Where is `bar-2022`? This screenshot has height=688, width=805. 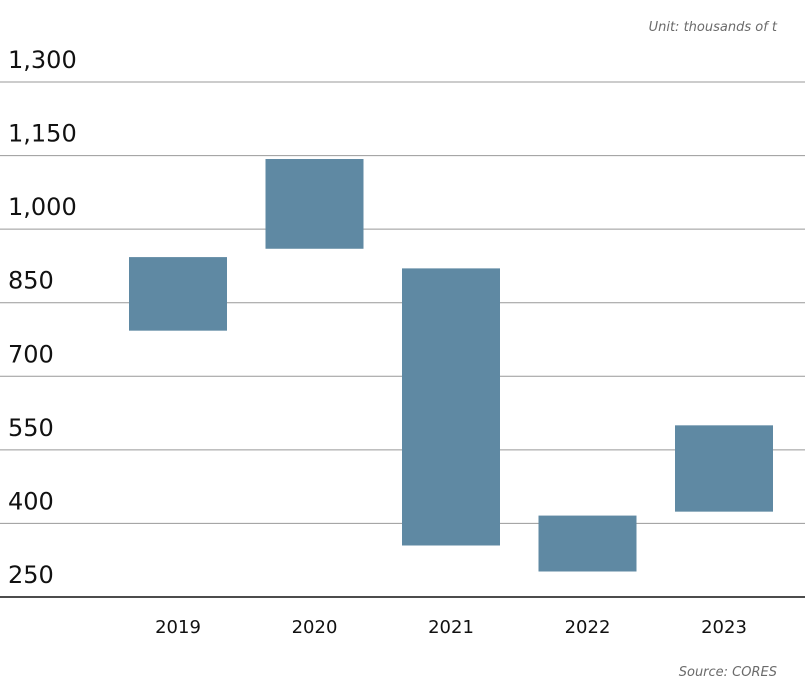
bar-2022 is located at coordinates (587, 543).